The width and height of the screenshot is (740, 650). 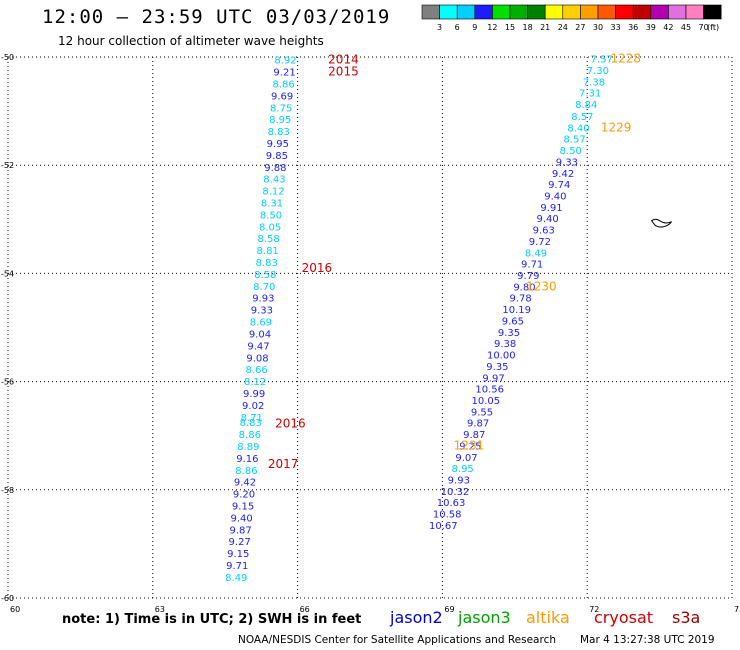 I want to click on altika-swh-point: 7.57, so click(x=602, y=60).